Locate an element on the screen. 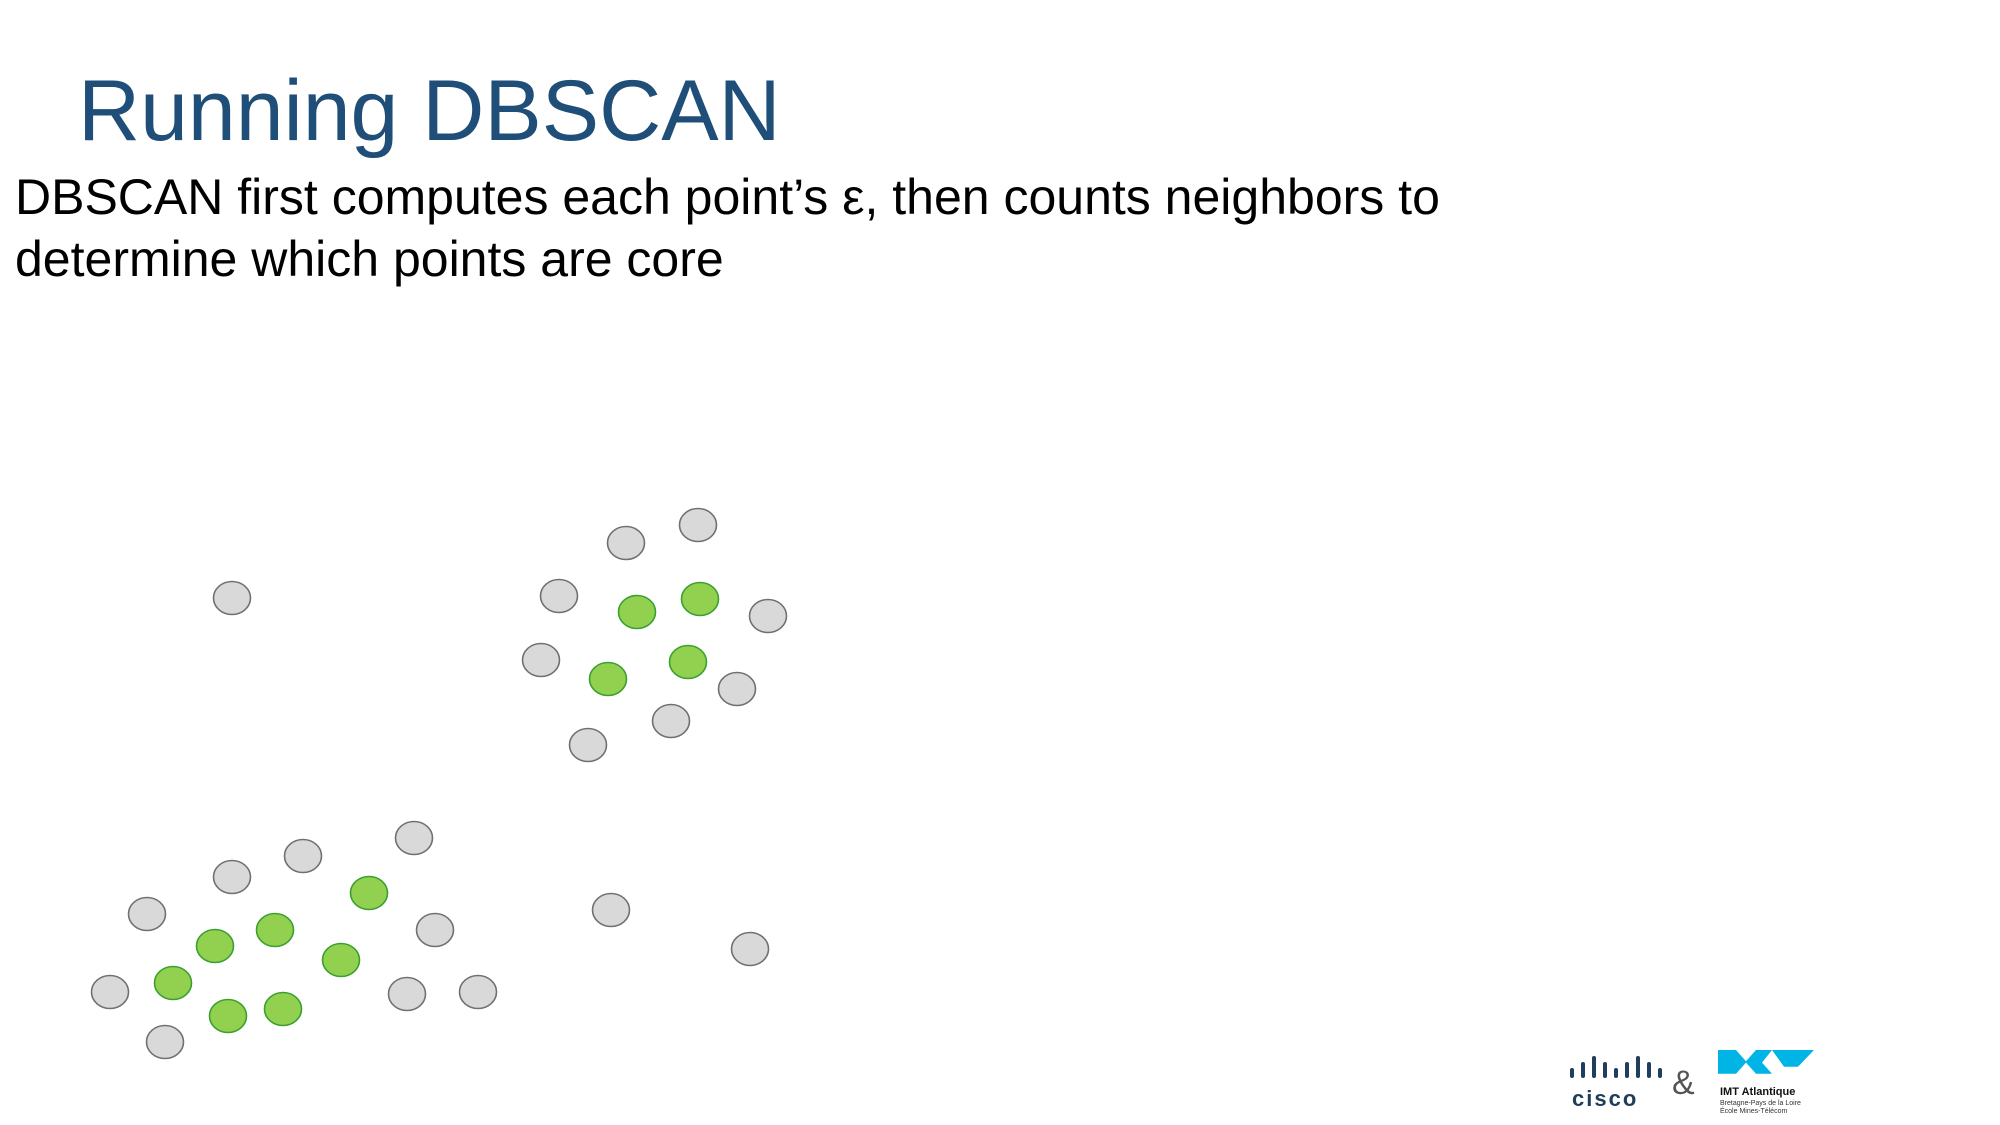  imt-subtitle-line-1: Bretagne-Pays de la Loire is located at coordinates (1760, 1103).